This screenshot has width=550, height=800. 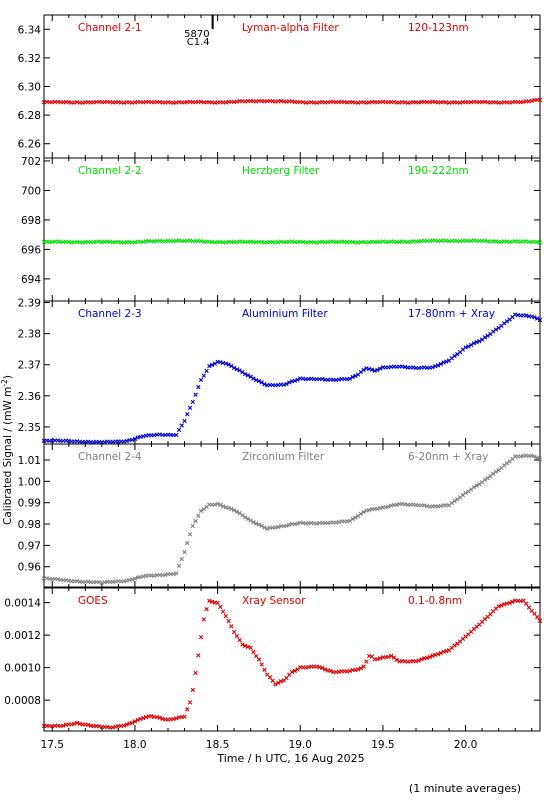 I want to click on panel-filter-label: Aluminium Filter, so click(x=285, y=314).